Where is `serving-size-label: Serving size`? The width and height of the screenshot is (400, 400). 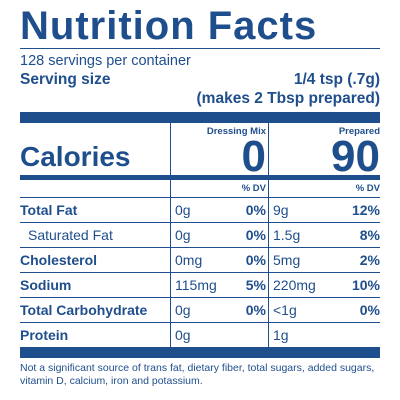 serving-size-label: Serving size is located at coordinates (65, 79).